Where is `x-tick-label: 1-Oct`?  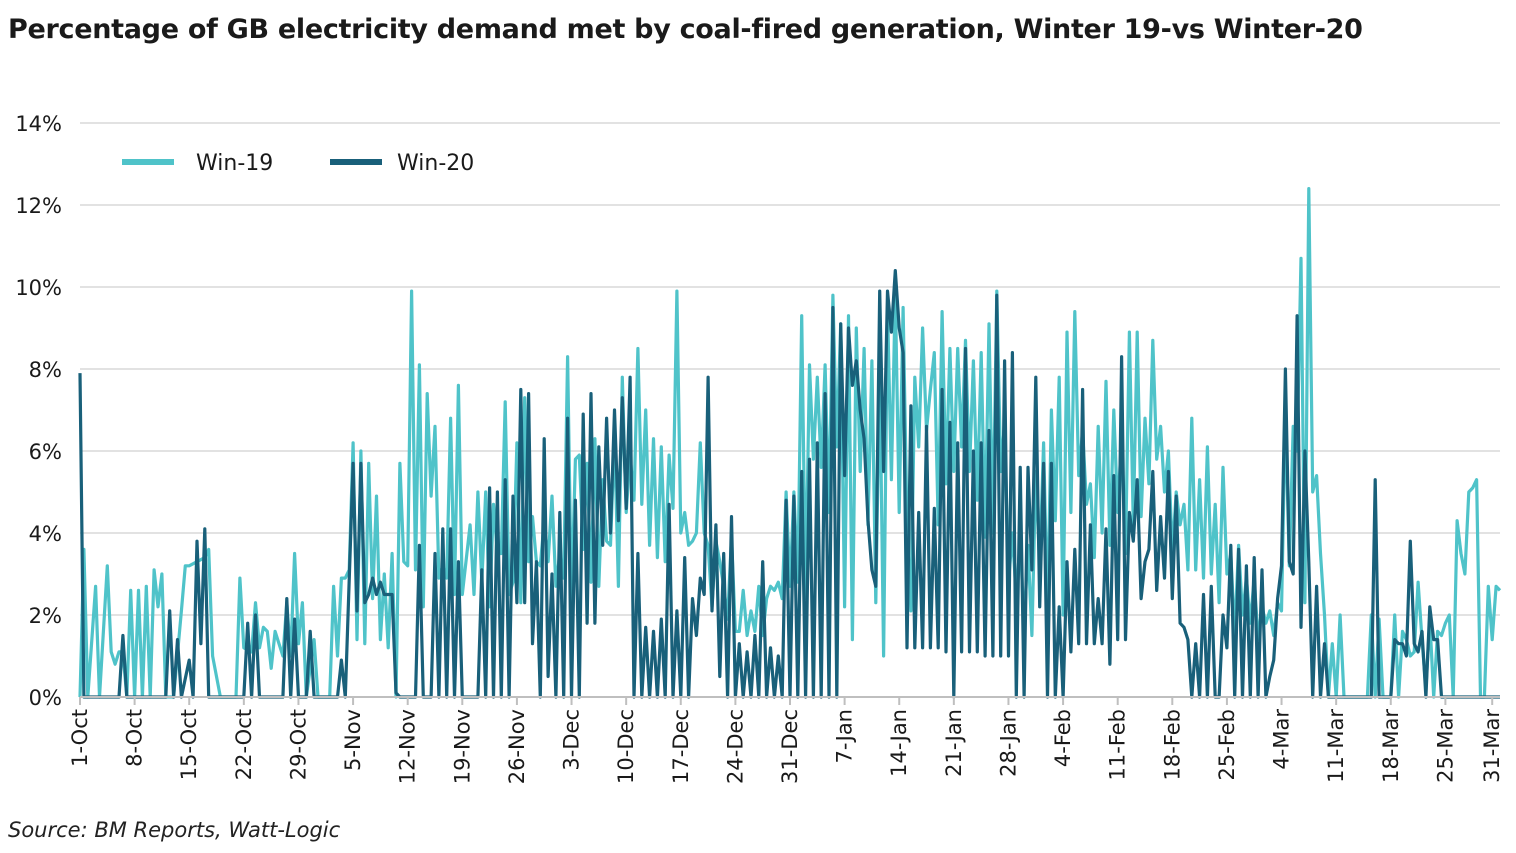 x-tick-label: 1-Oct is located at coordinates (80, 738).